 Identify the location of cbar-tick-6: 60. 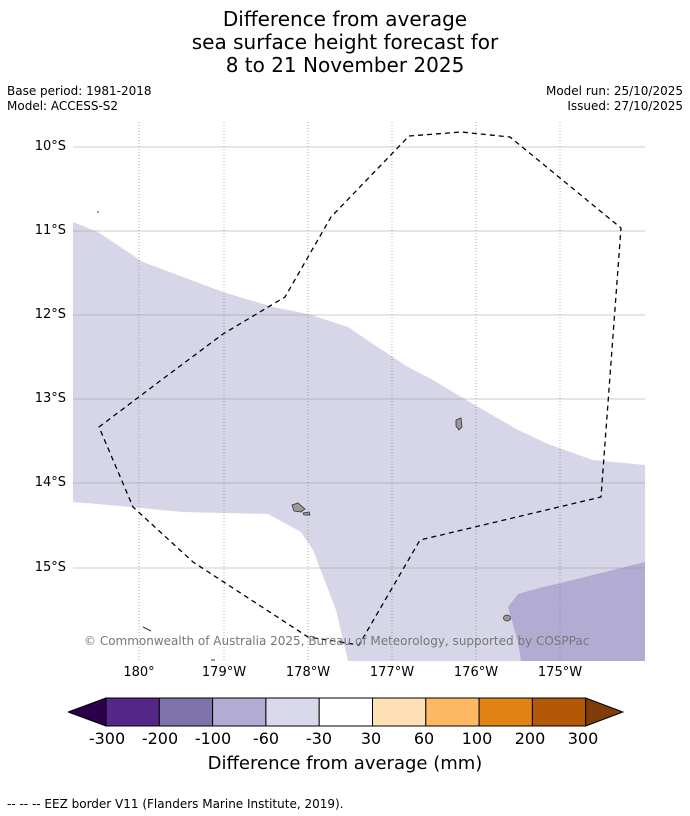
(424, 738).